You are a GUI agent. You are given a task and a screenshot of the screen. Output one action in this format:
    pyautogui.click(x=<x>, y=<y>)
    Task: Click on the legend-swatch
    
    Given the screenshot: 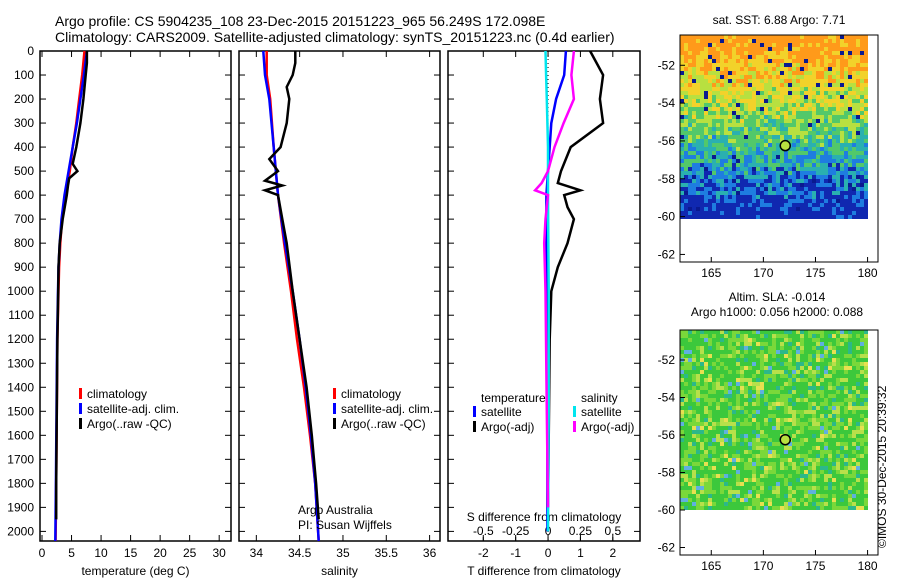 What is the action you would take?
    pyautogui.click(x=80, y=423)
    